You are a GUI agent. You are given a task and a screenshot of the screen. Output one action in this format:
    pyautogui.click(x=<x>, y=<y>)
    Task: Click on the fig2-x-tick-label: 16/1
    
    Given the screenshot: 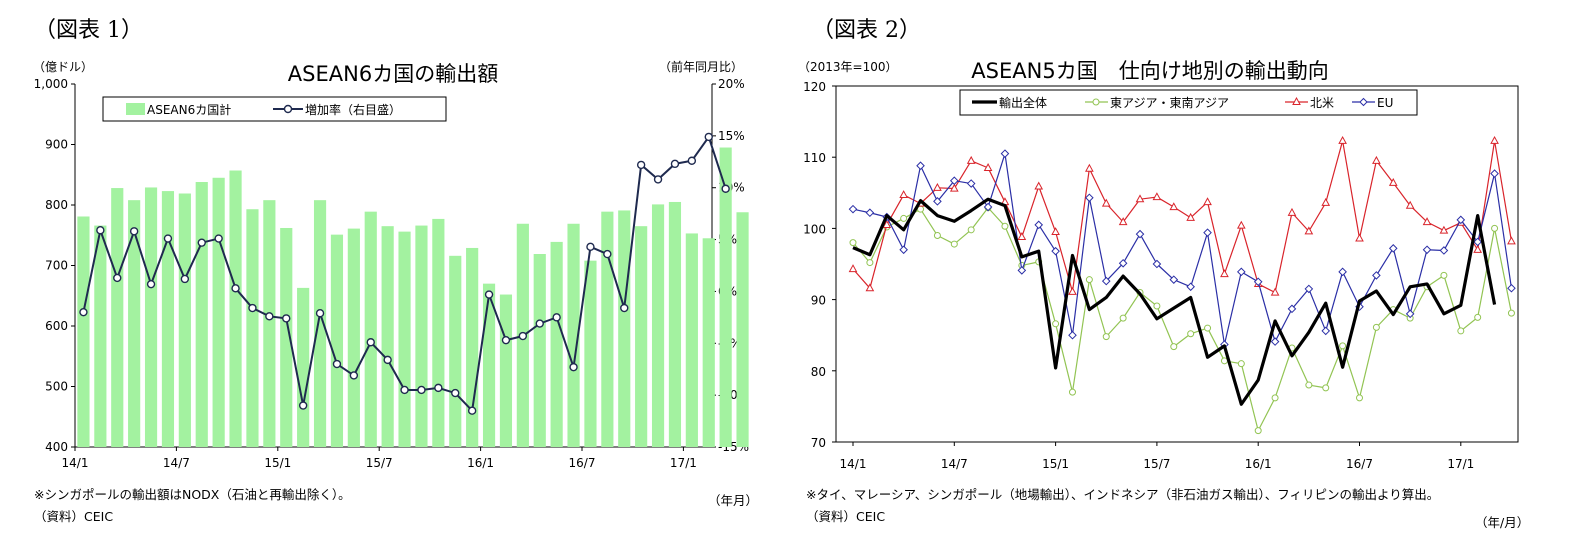 What is the action you would take?
    pyautogui.click(x=1258, y=464)
    